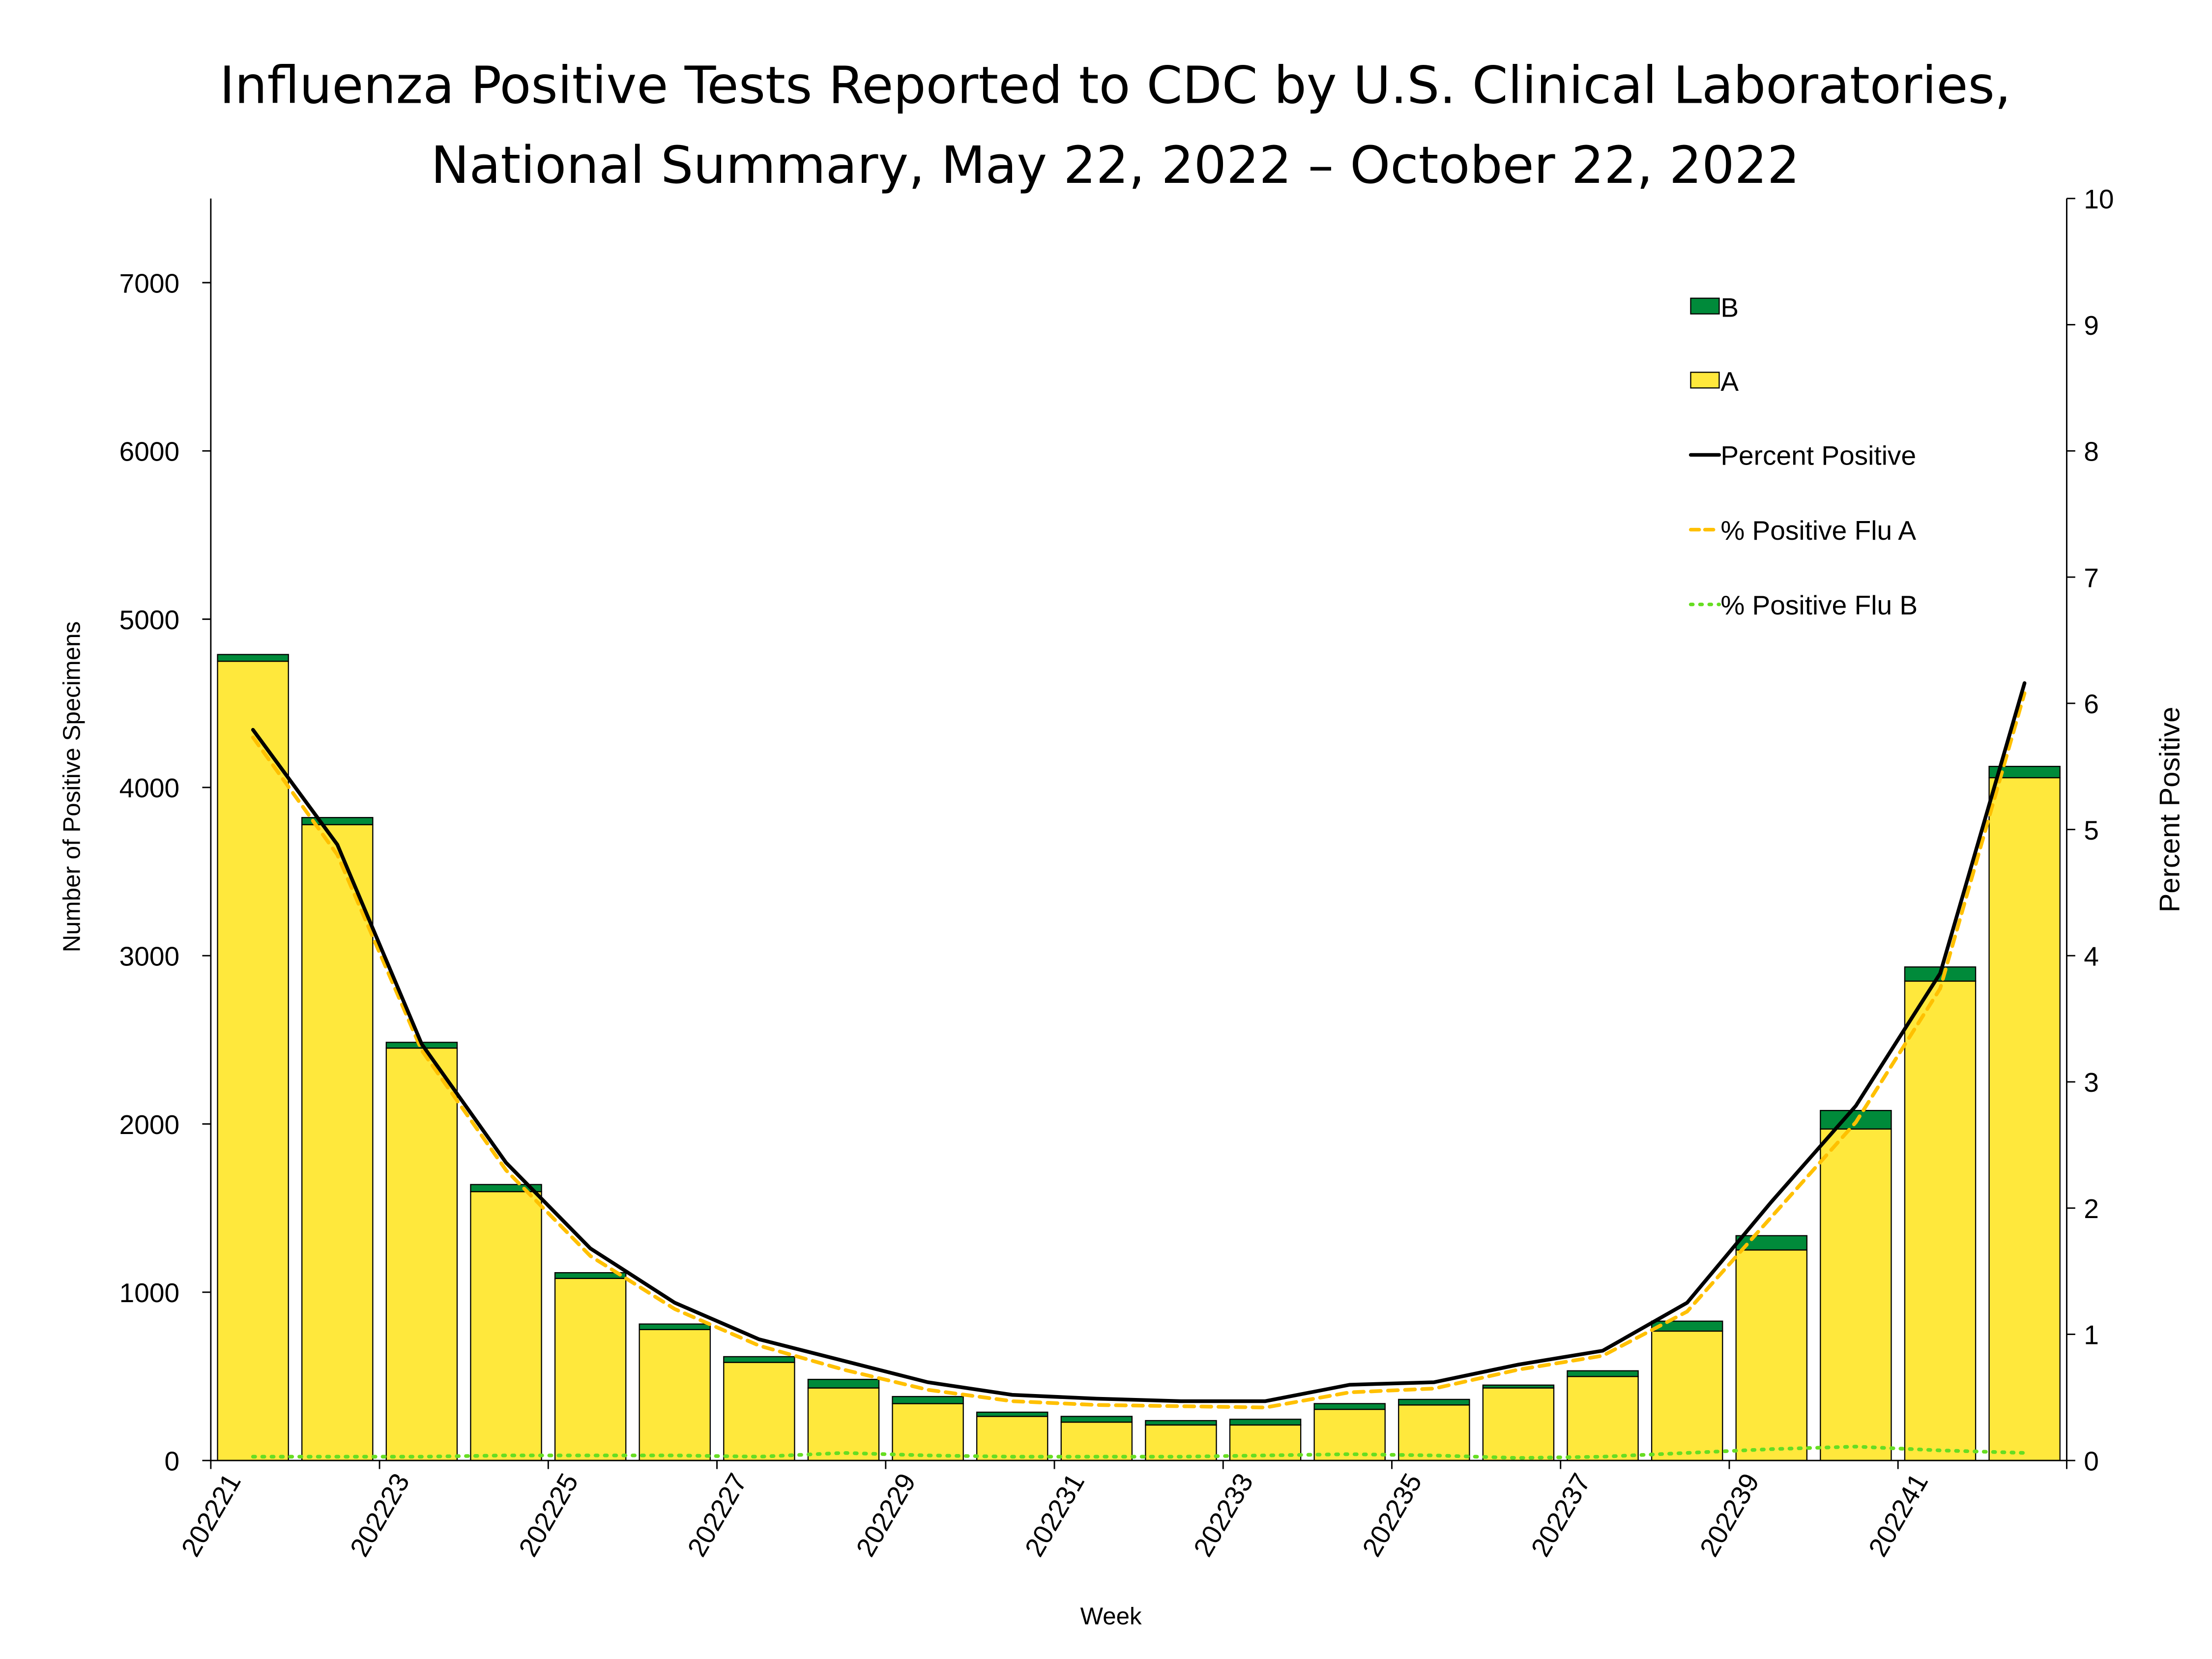  Describe the element at coordinates (2099, 199) in the screenshot. I see `y2-tick-label-10: 10` at that location.